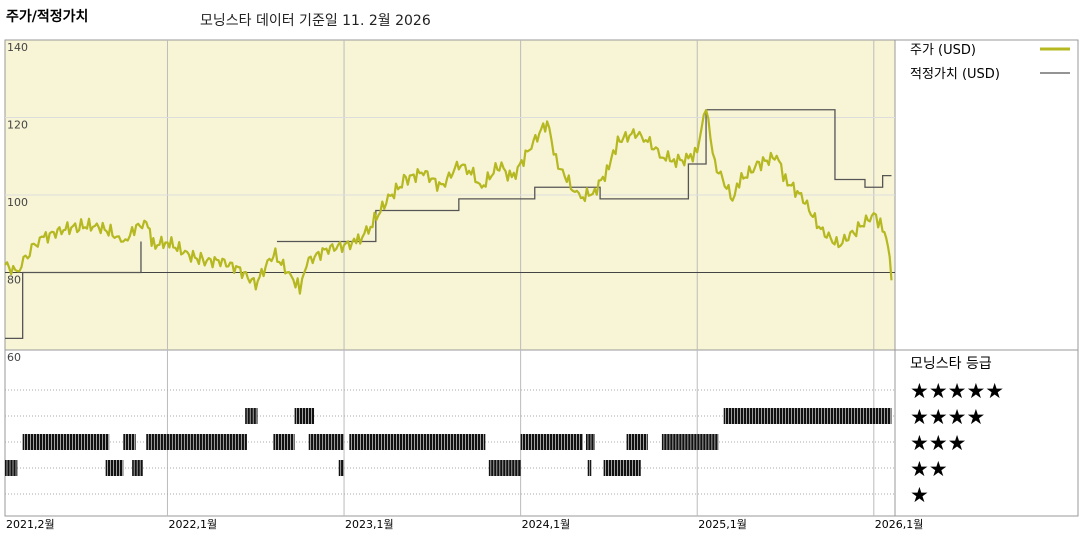 Image resolution: width=1080 pixels, height=540 pixels. I want to click on y-tick-label: 100, so click(17, 202).